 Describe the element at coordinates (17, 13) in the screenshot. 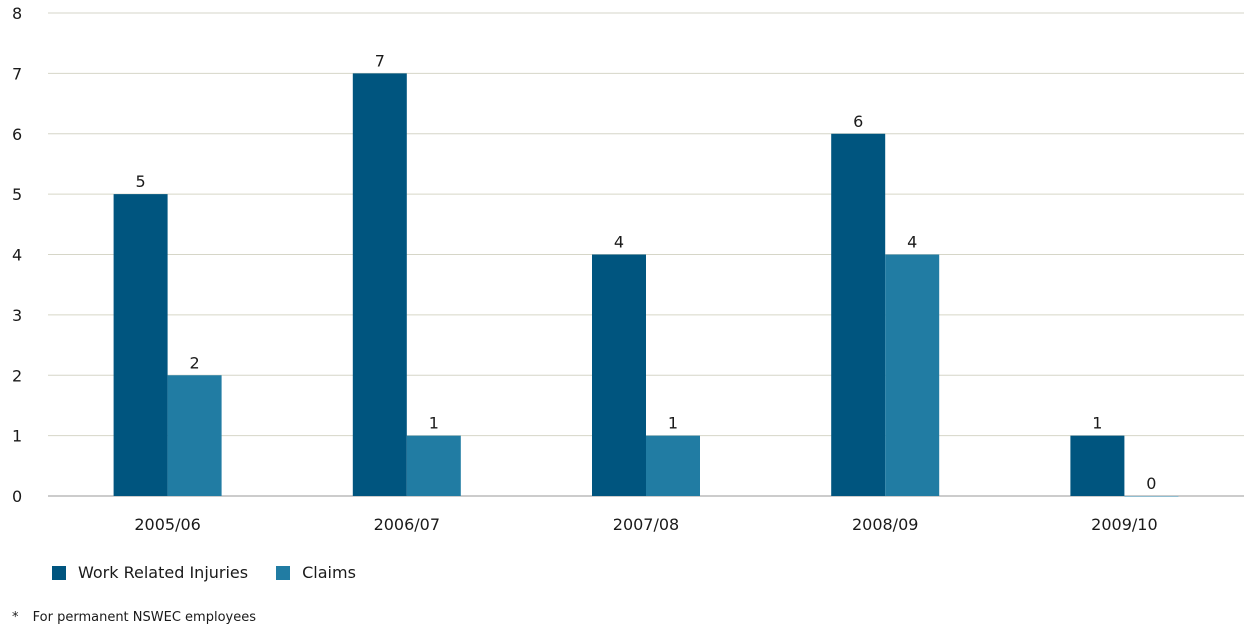

I see `y-tick-label-8: 8` at that location.